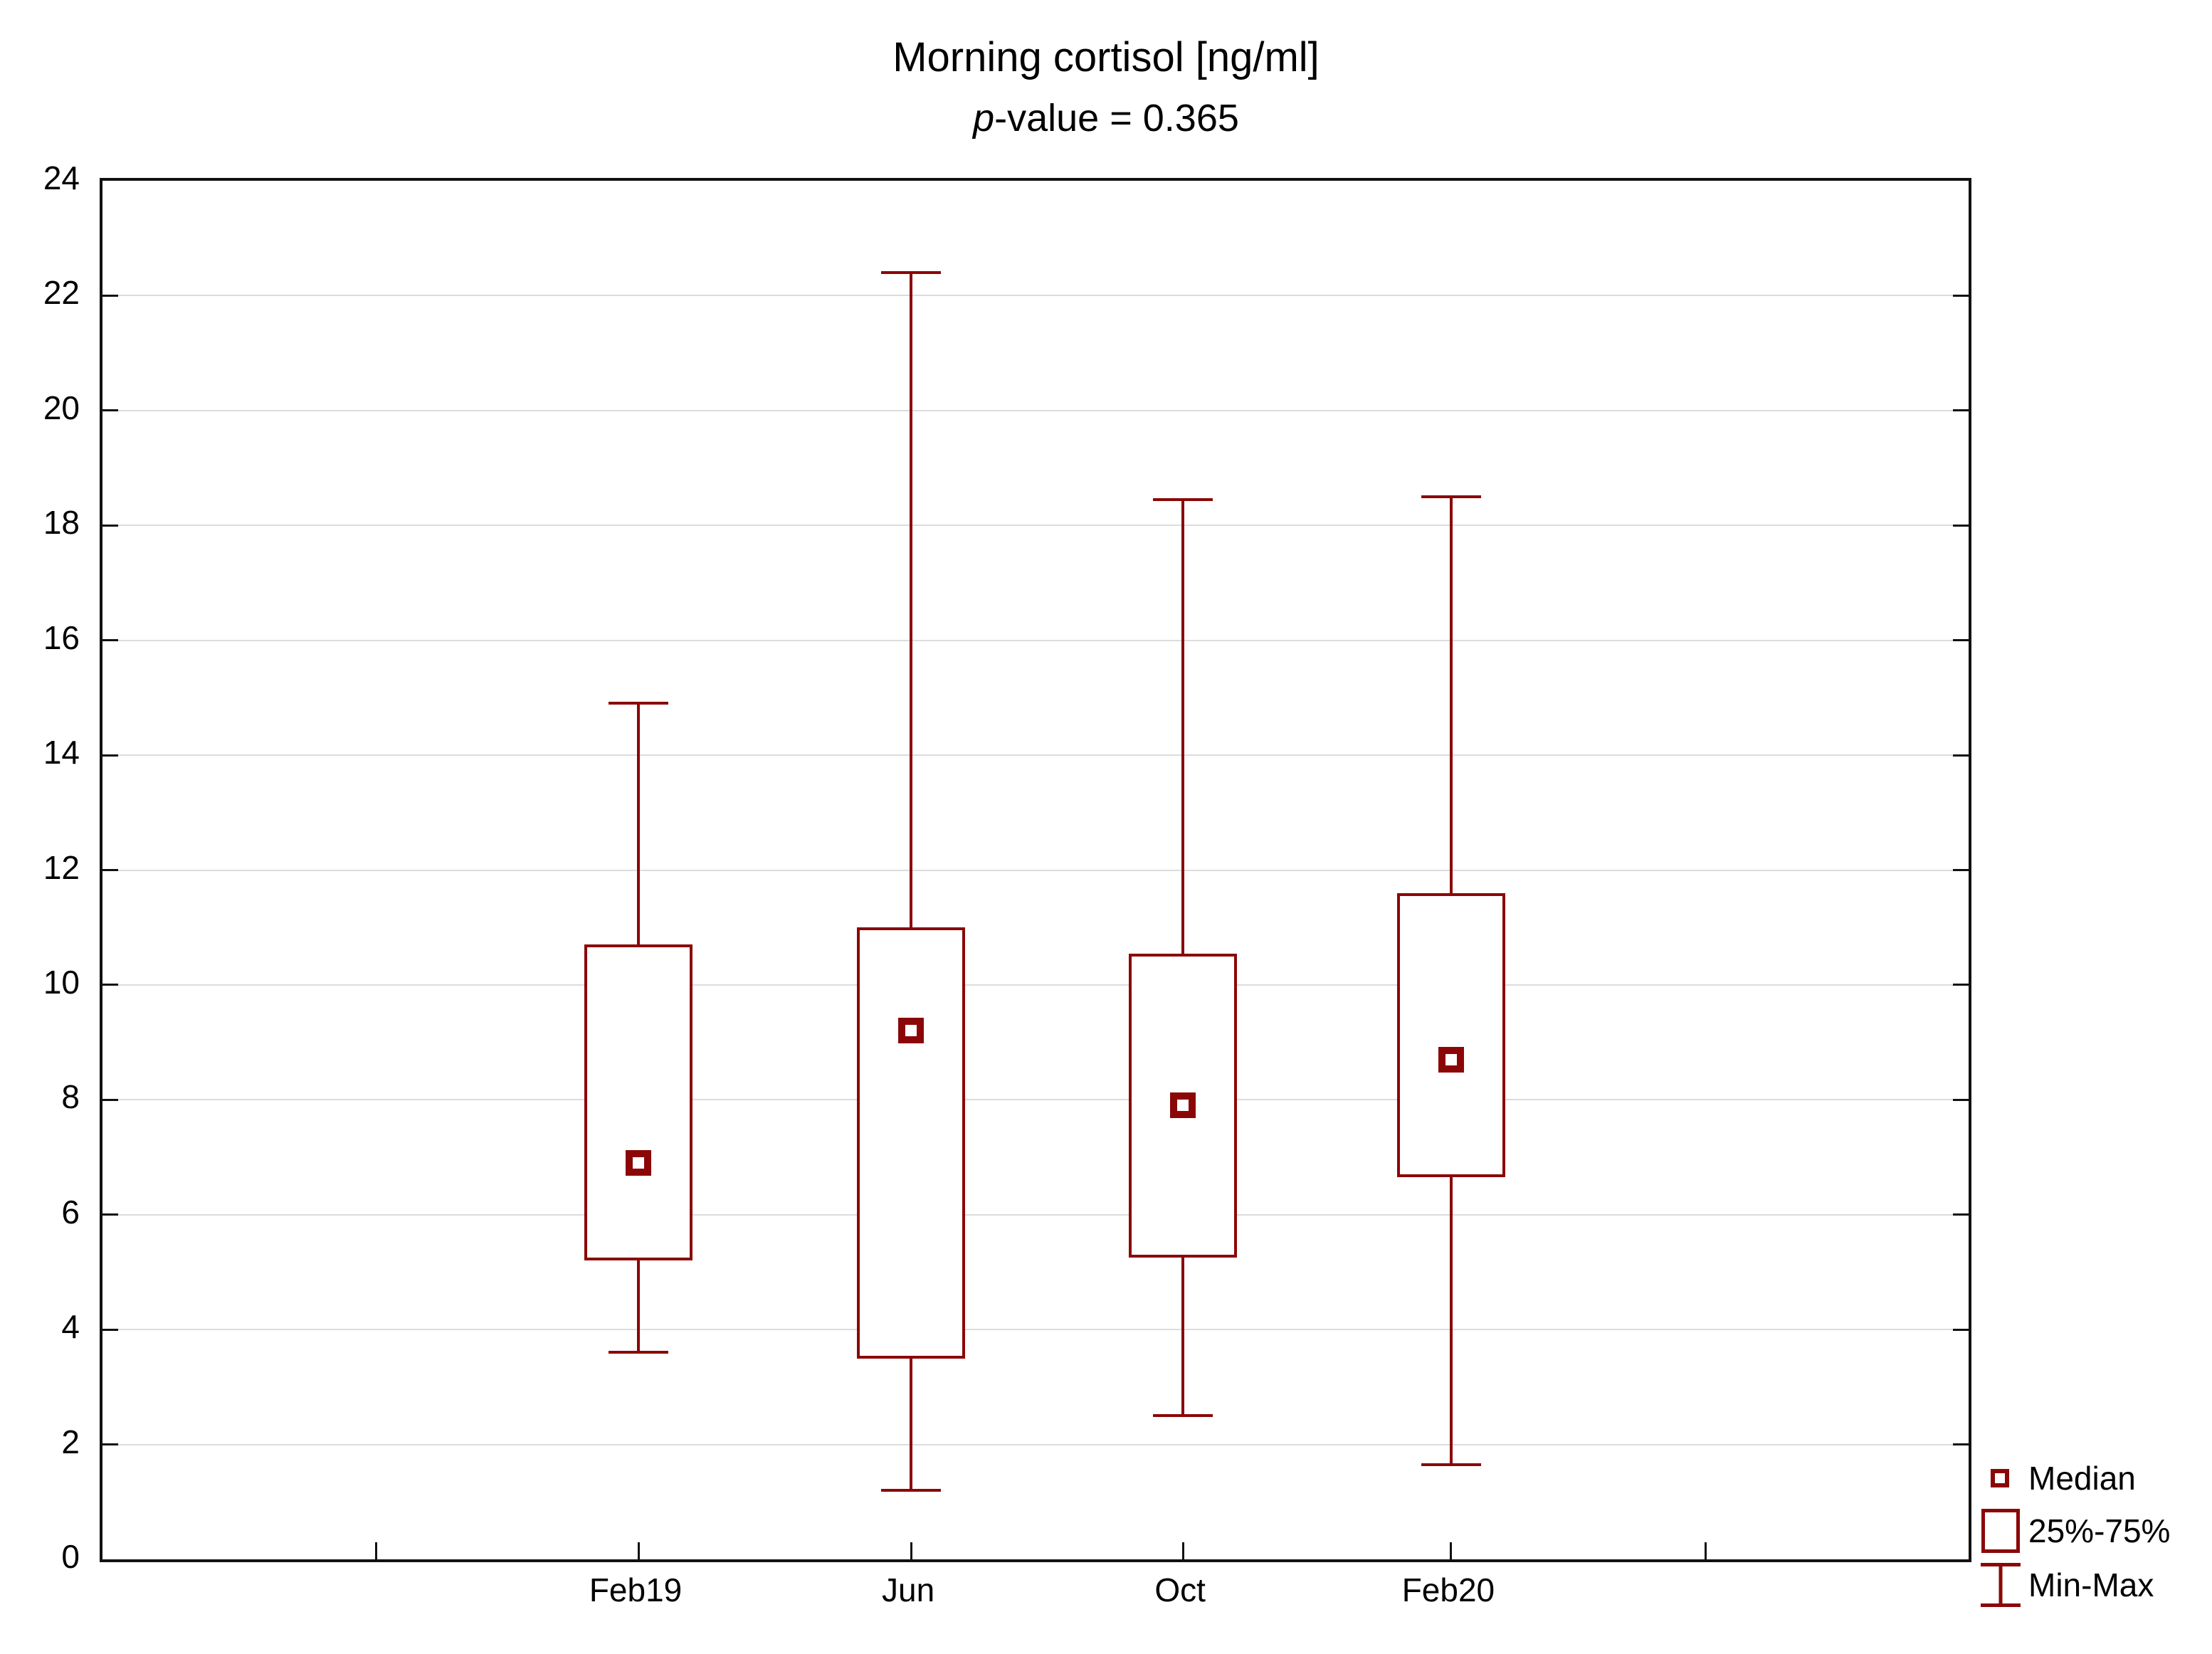 The image size is (2212, 1654). I want to click on y-tick-label-2: 2, so click(70, 1441).